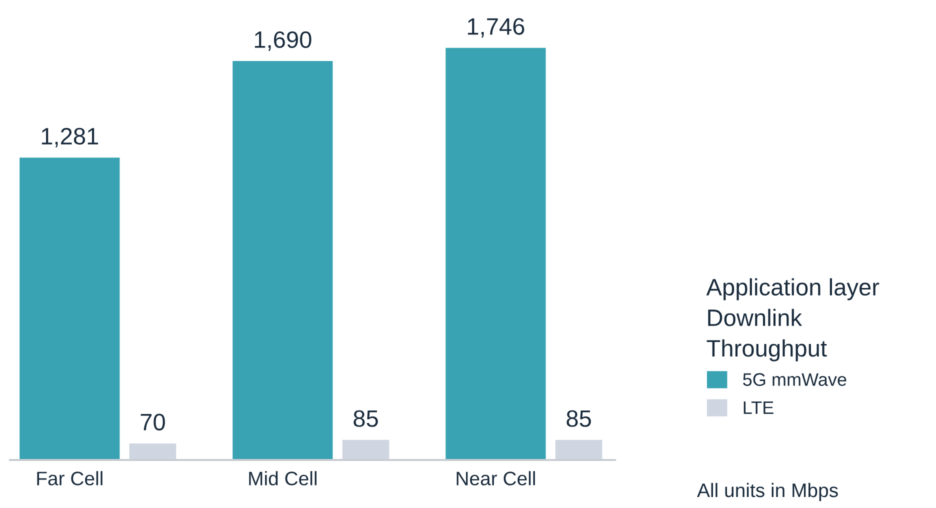 The image size is (936, 508). What do you see at coordinates (495, 478) in the screenshot?
I see `x-tick-label: Near Cell` at bounding box center [495, 478].